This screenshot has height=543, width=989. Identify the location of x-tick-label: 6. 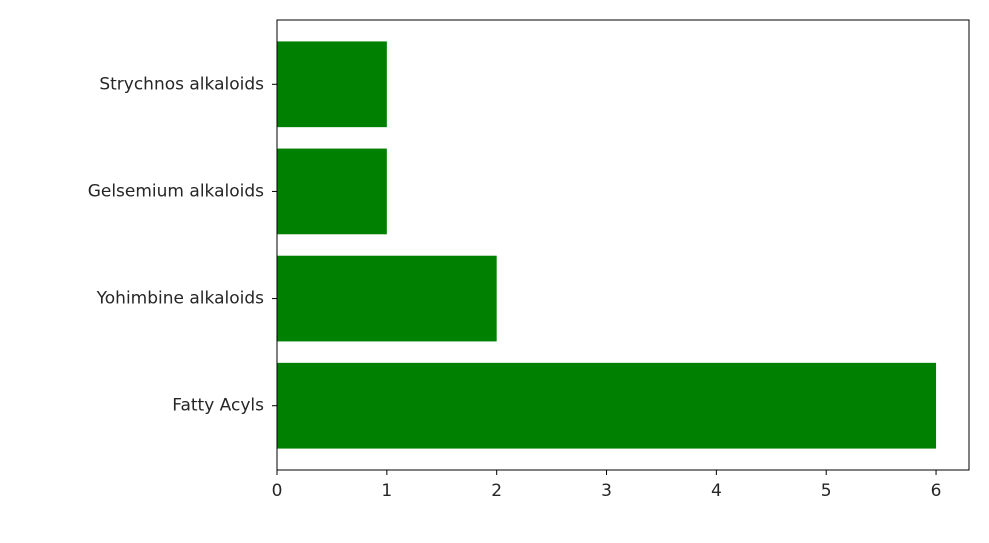
(936, 491).